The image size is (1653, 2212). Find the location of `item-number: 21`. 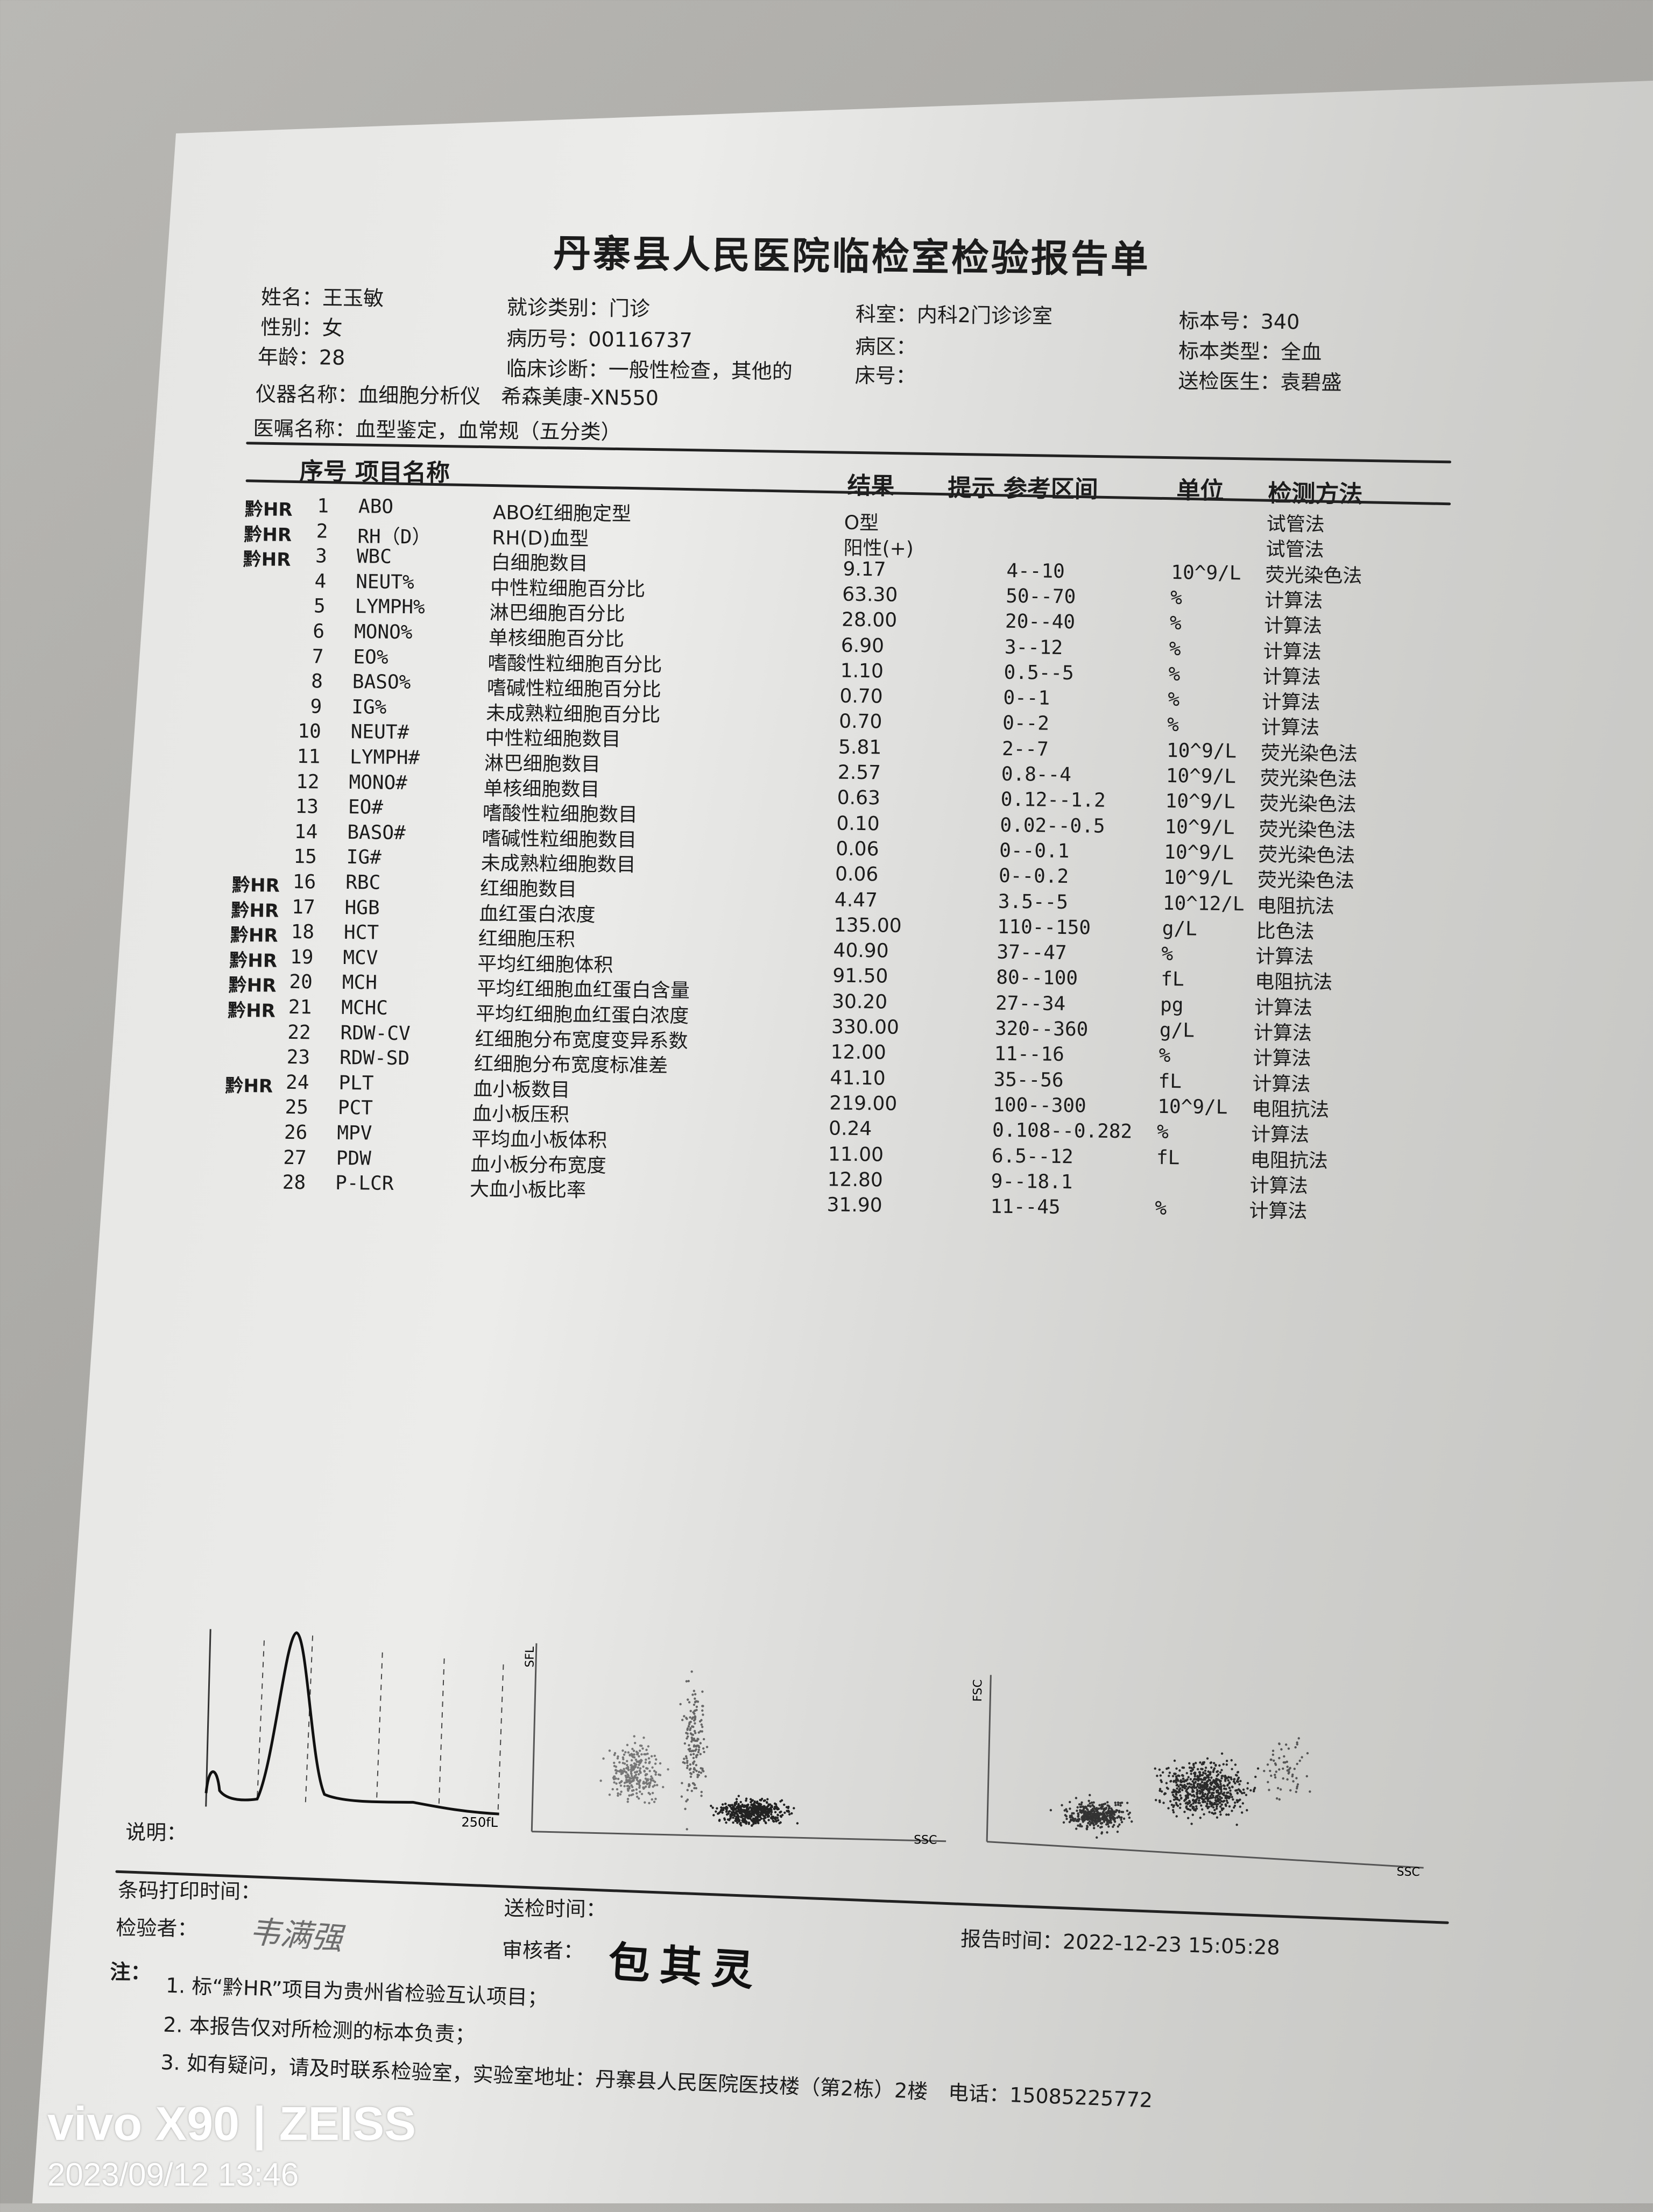

item-number: 21 is located at coordinates (300, 1008).